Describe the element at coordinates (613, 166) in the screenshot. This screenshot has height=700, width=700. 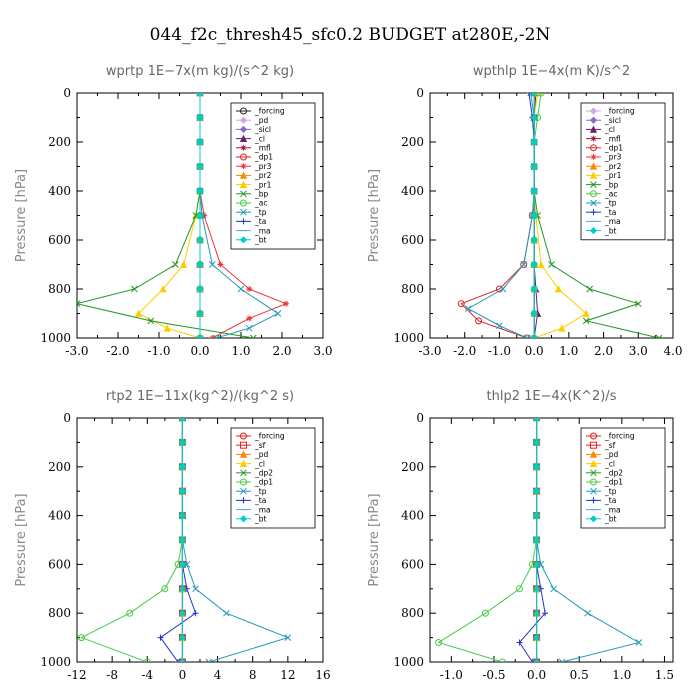
I see `legend-entry: _pr2` at that location.